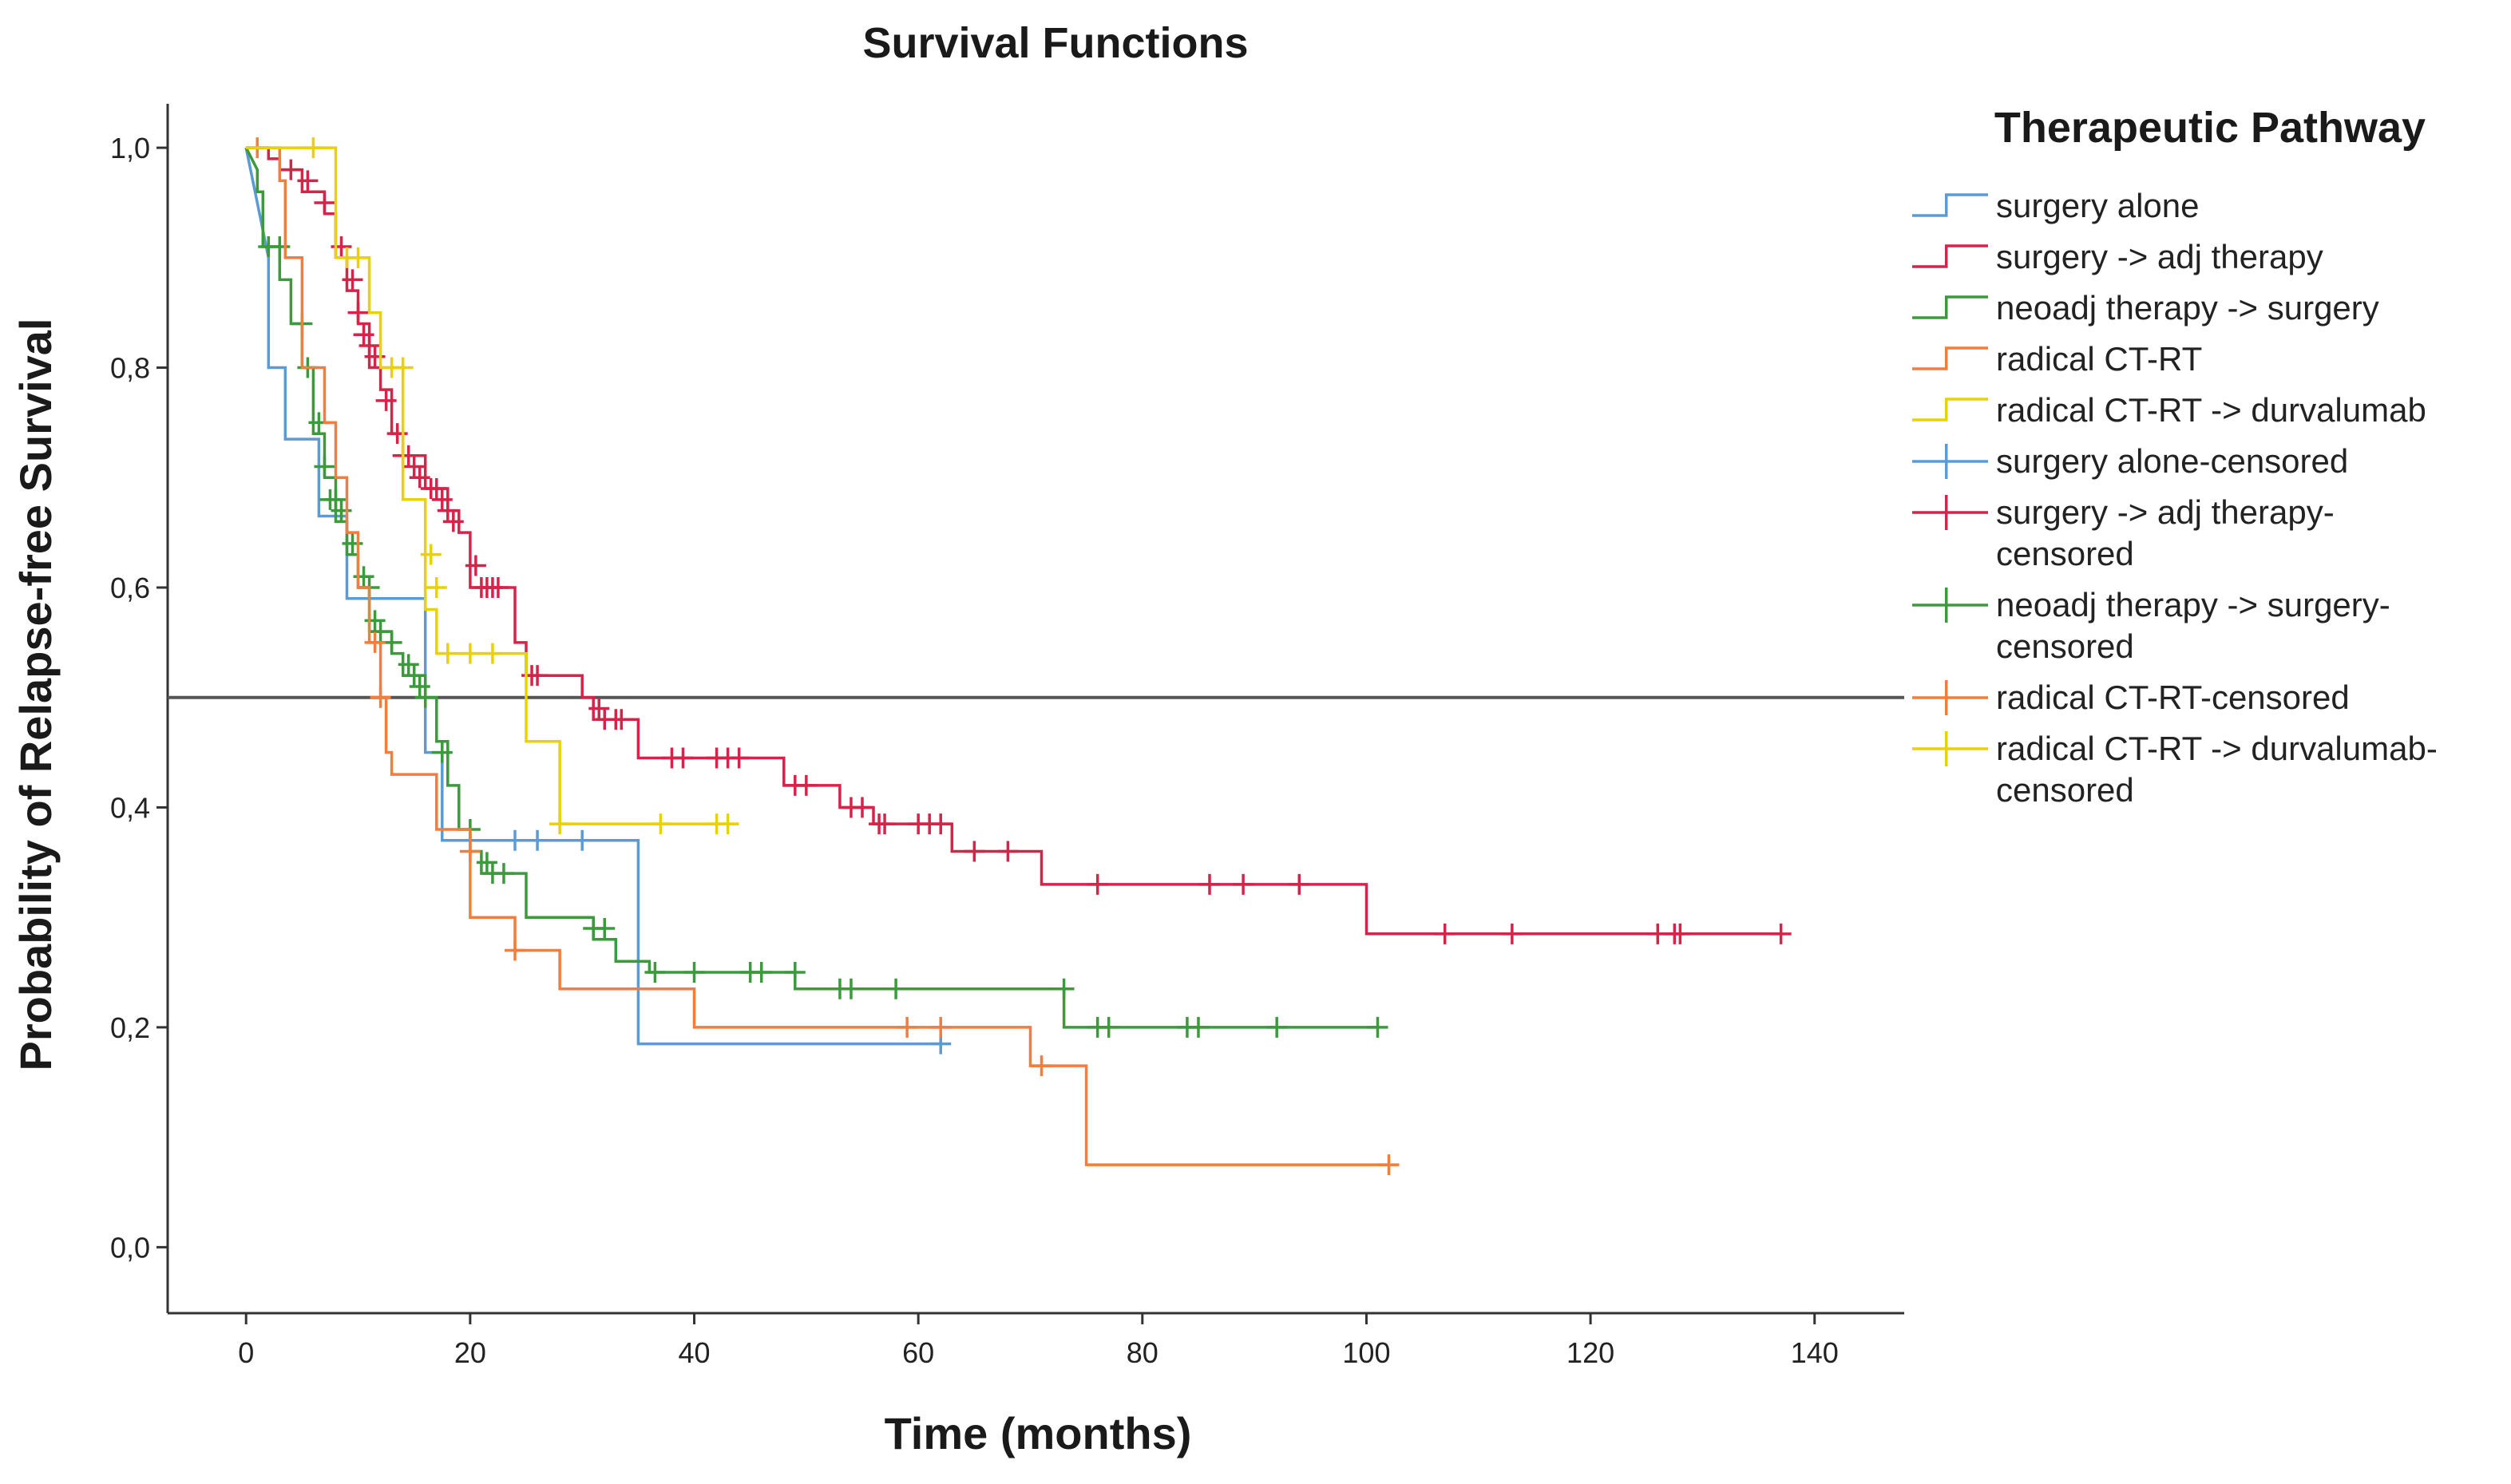  What do you see at coordinates (2123, 532) in the screenshot?
I see `legend-item: surgery -> adj therapy-censored` at bounding box center [2123, 532].